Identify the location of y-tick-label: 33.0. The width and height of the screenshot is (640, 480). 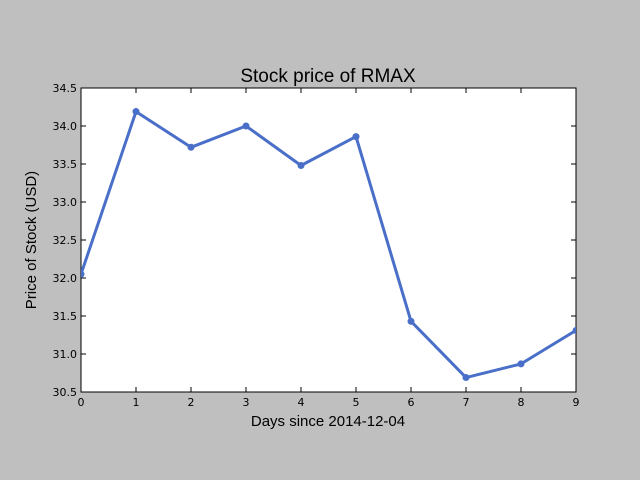
(65, 202).